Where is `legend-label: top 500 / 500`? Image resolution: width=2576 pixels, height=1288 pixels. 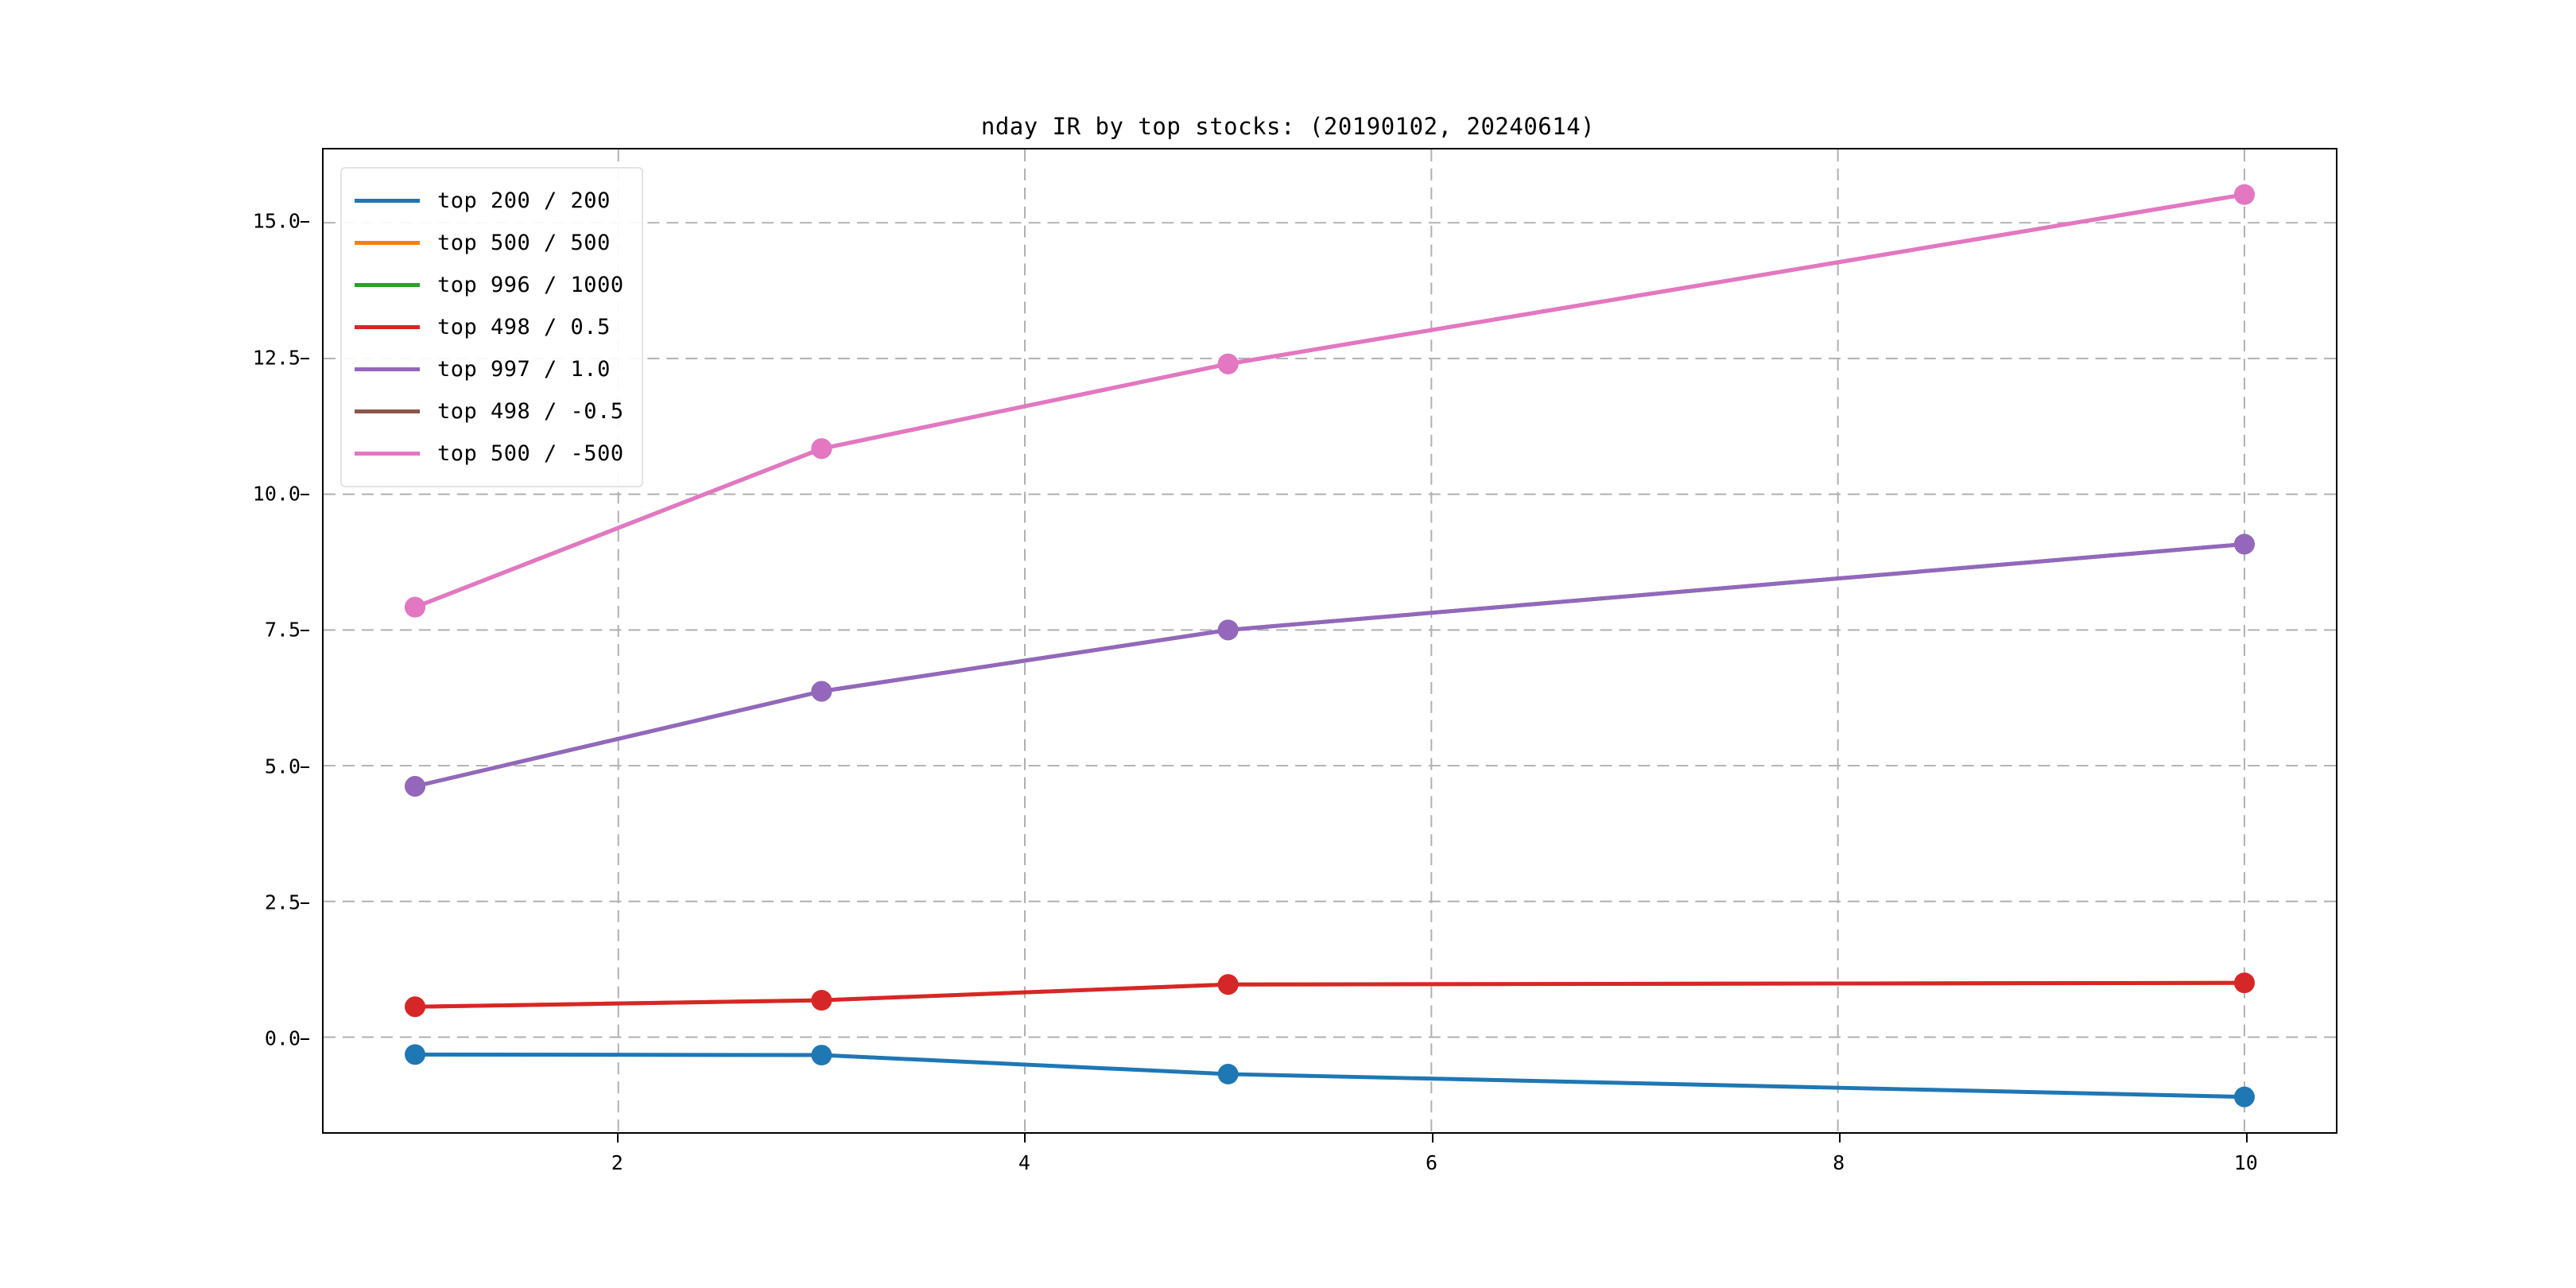 legend-label: top 500 / 500 is located at coordinates (524, 243).